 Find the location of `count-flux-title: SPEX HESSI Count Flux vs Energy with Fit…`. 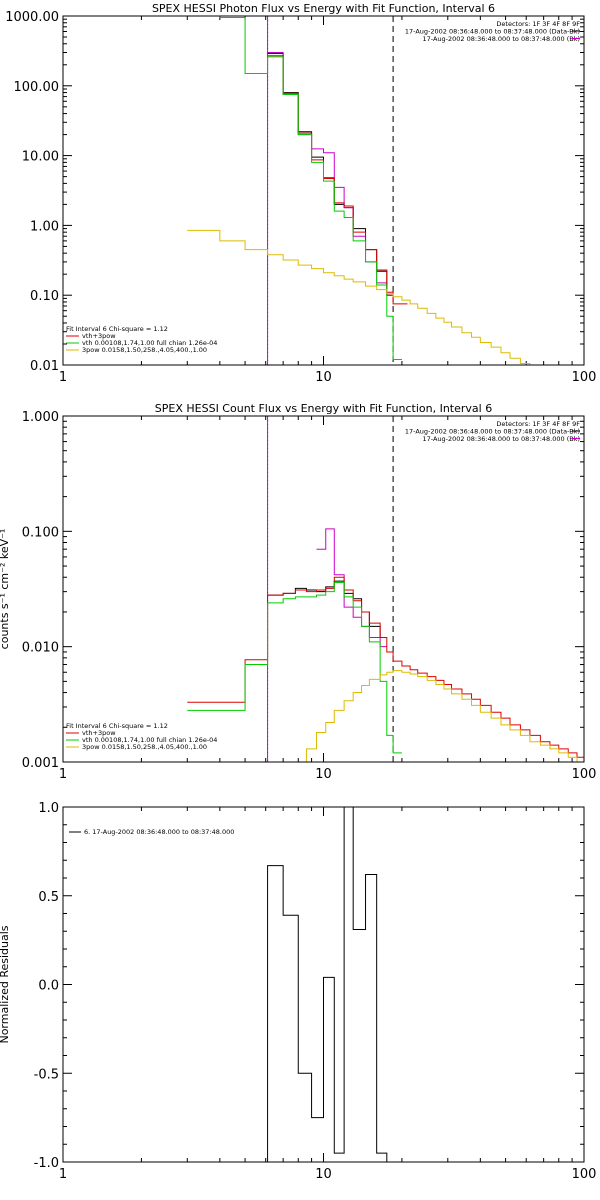

count-flux-title: SPEX HESSI Count Flux vs Energy with Fit… is located at coordinates (323, 408).